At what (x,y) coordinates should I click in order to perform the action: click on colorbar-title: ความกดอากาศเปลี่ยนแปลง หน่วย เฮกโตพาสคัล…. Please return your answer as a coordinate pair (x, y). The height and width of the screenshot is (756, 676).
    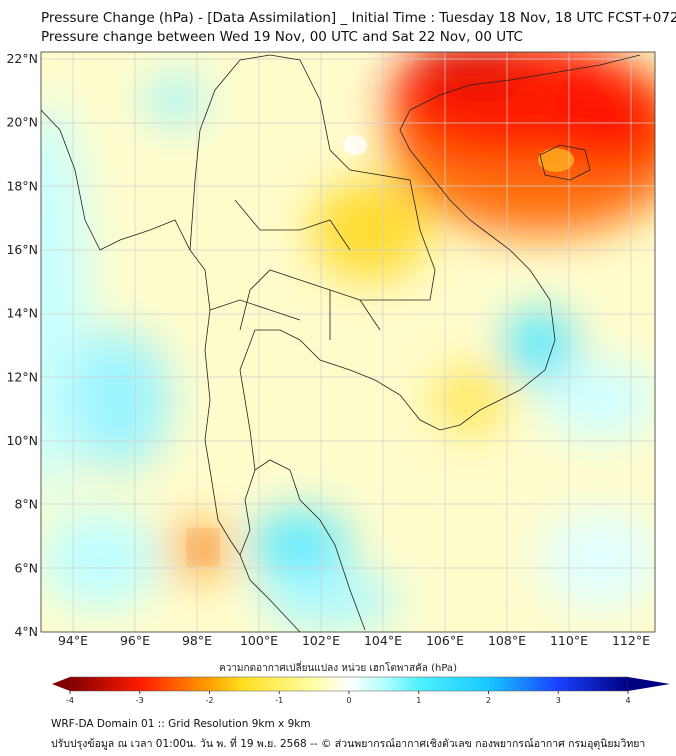
    Looking at the image, I should click on (338, 668).